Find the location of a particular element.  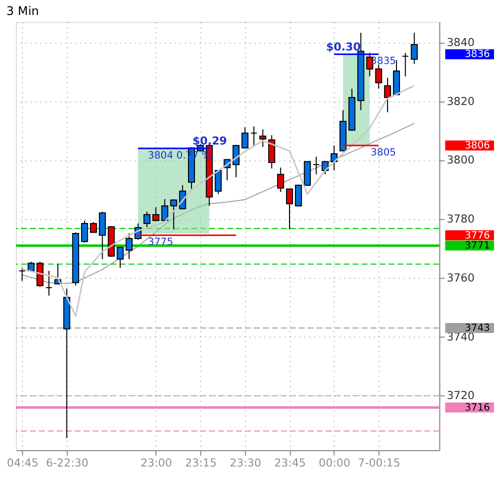

annotation: 3805 is located at coordinates (383, 152).